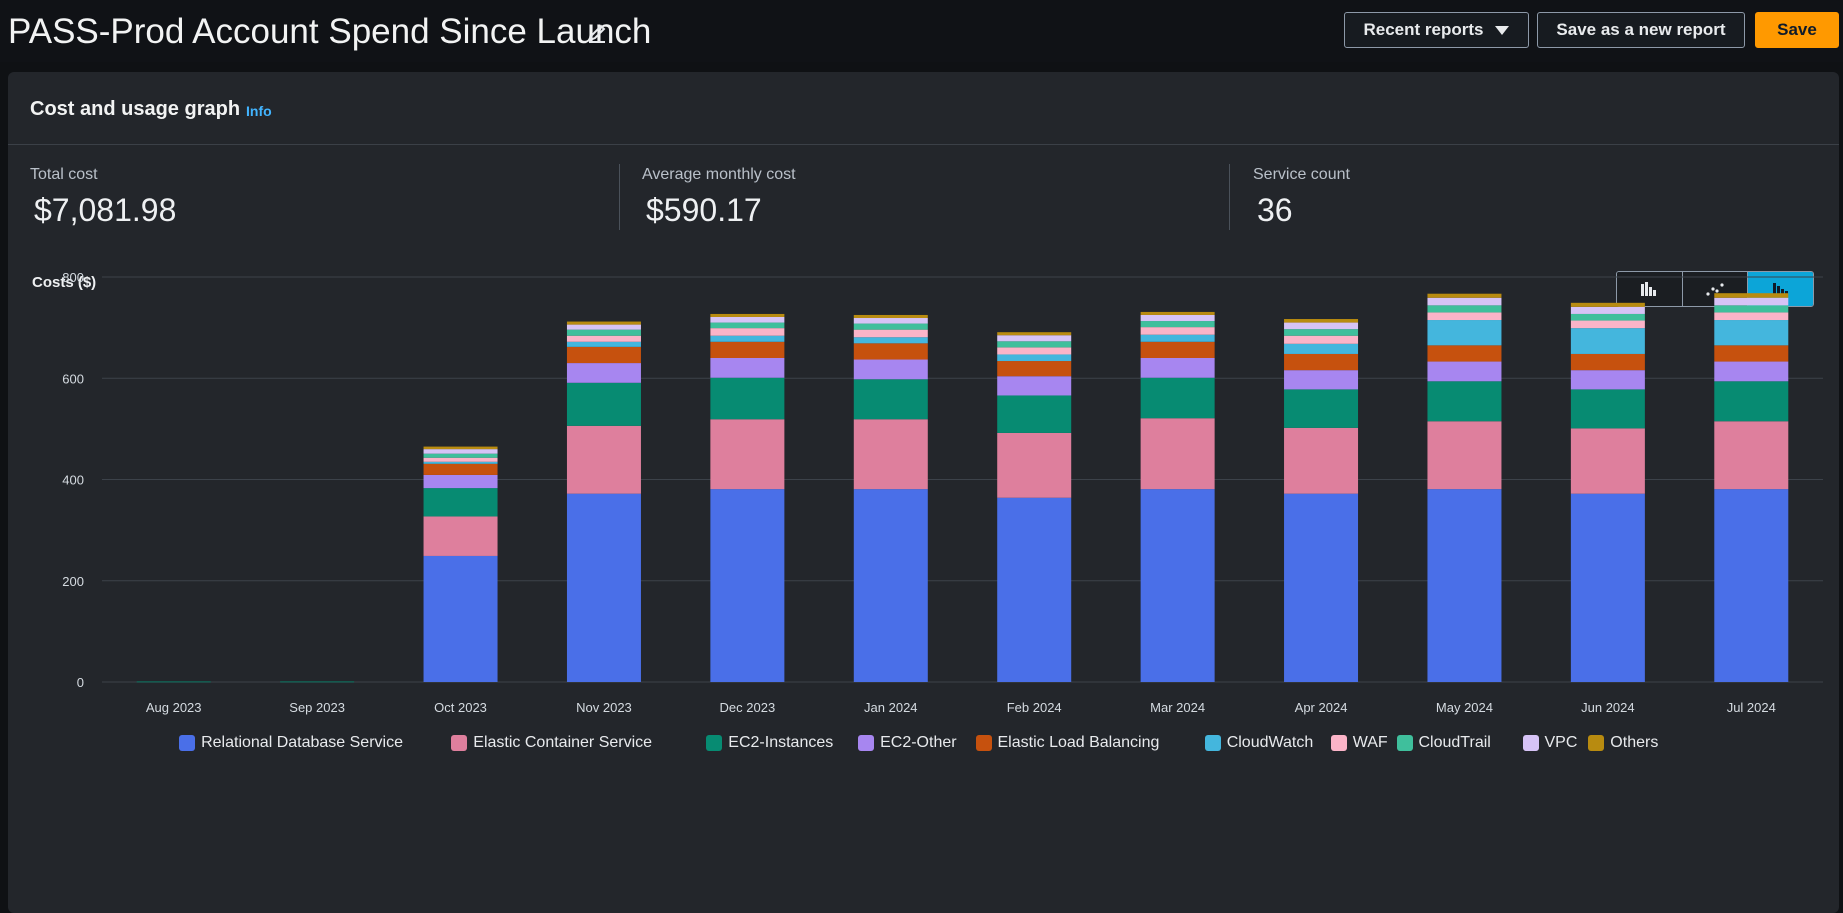 This screenshot has width=1843, height=913. Describe the element at coordinates (1321, 707) in the screenshot. I see `x-tick-label: Apr 2024` at that location.